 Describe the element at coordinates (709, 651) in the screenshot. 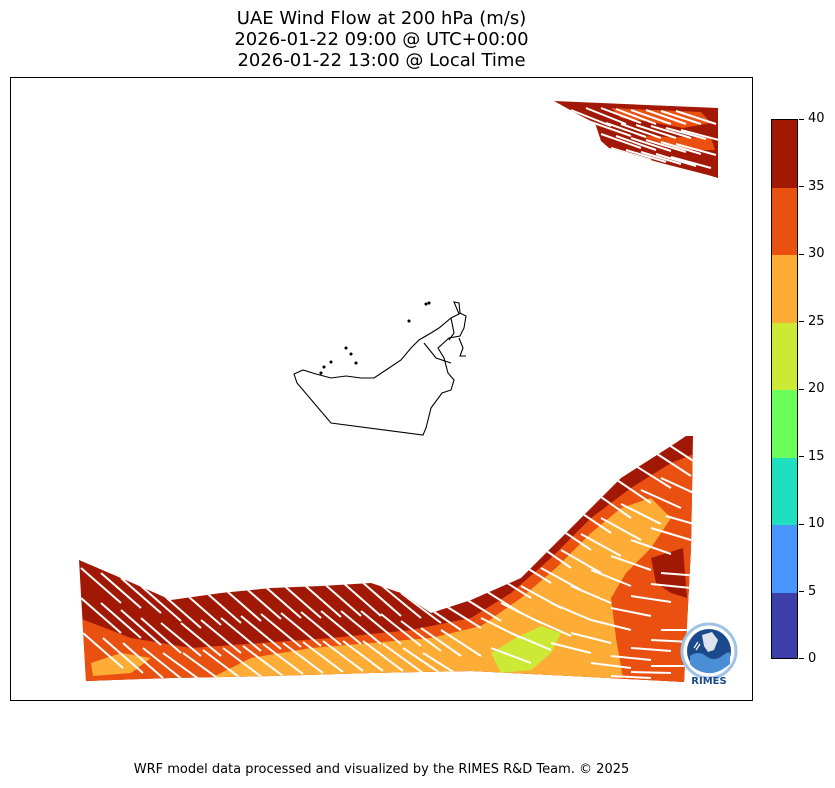

I see `rimes-emblem-icon` at that location.